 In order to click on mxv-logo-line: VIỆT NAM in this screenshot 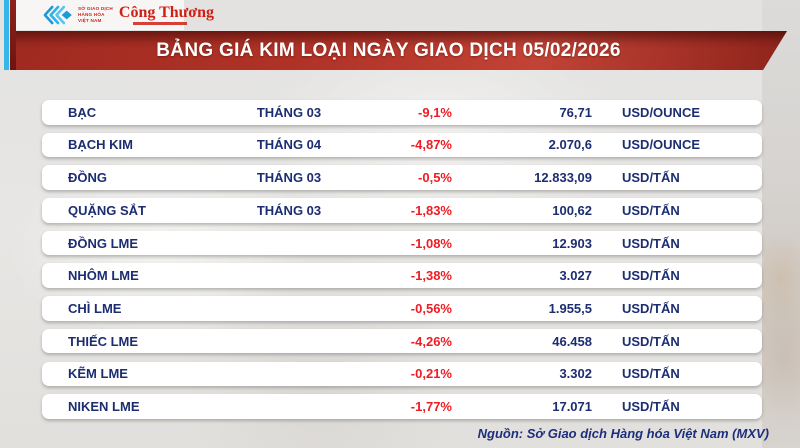, I will do `click(90, 20)`.